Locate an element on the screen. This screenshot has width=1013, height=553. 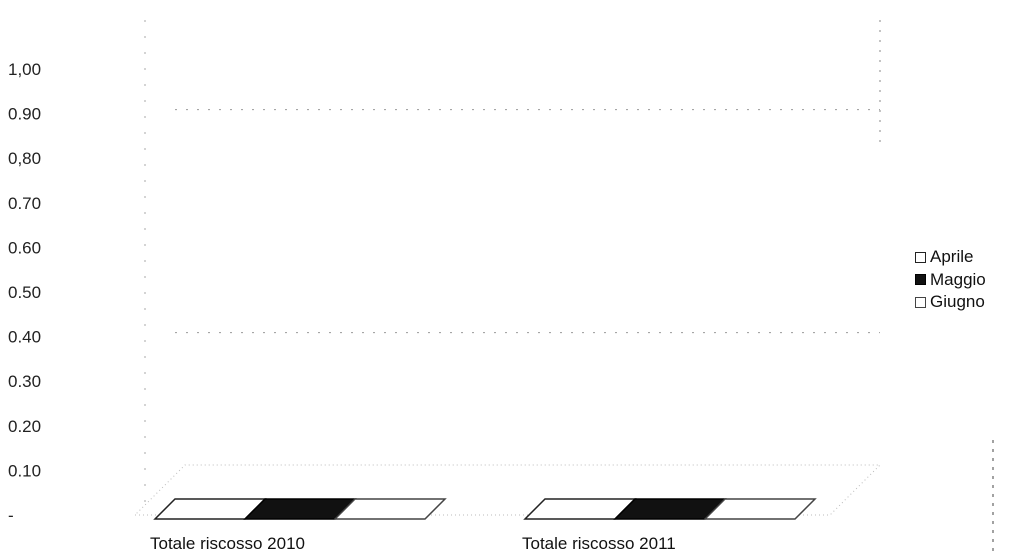
legend-label-giugno: Giugno is located at coordinates (957, 301).